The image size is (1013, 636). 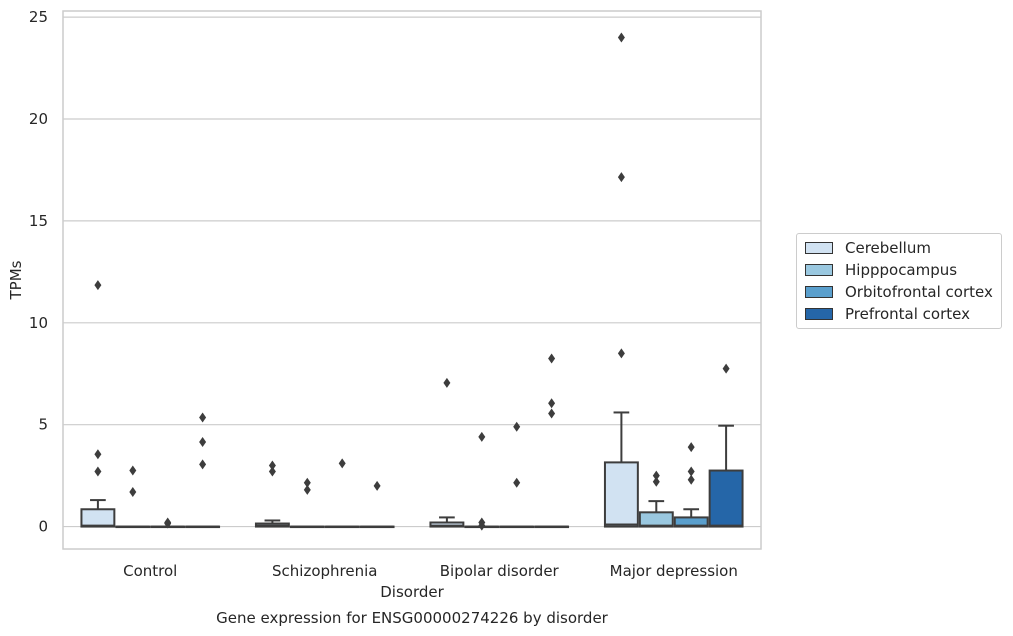 I want to click on x-tick-label: Major depression, so click(x=674, y=571).